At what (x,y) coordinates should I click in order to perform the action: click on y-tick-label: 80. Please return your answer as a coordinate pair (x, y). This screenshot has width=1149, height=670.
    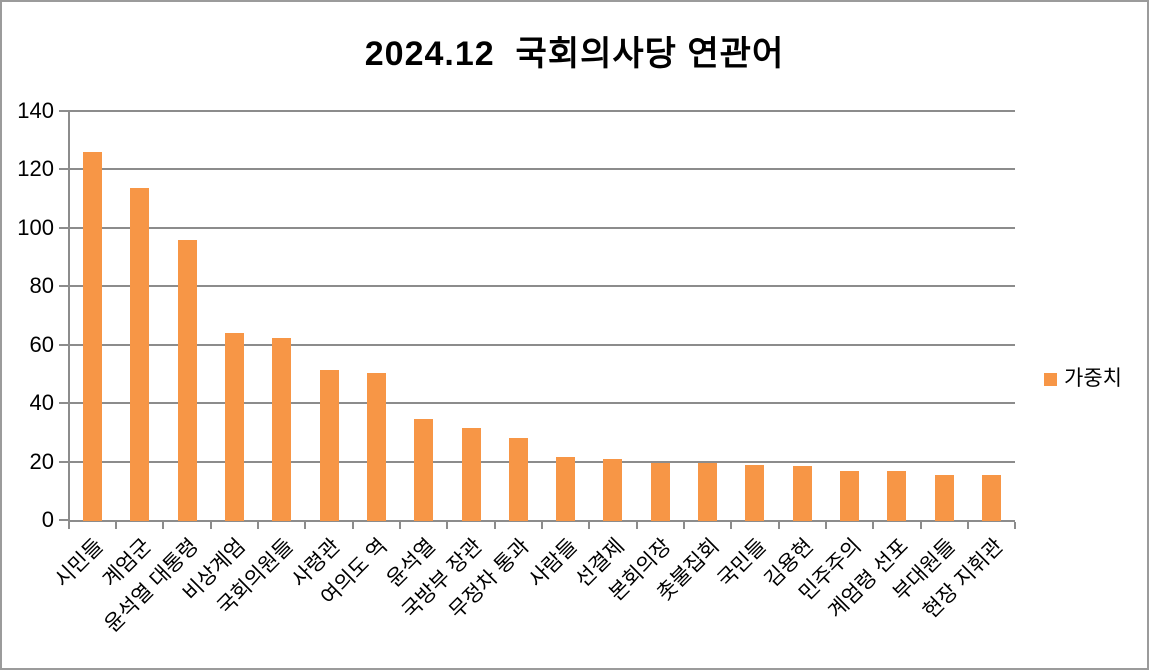
    Looking at the image, I should click on (41, 286).